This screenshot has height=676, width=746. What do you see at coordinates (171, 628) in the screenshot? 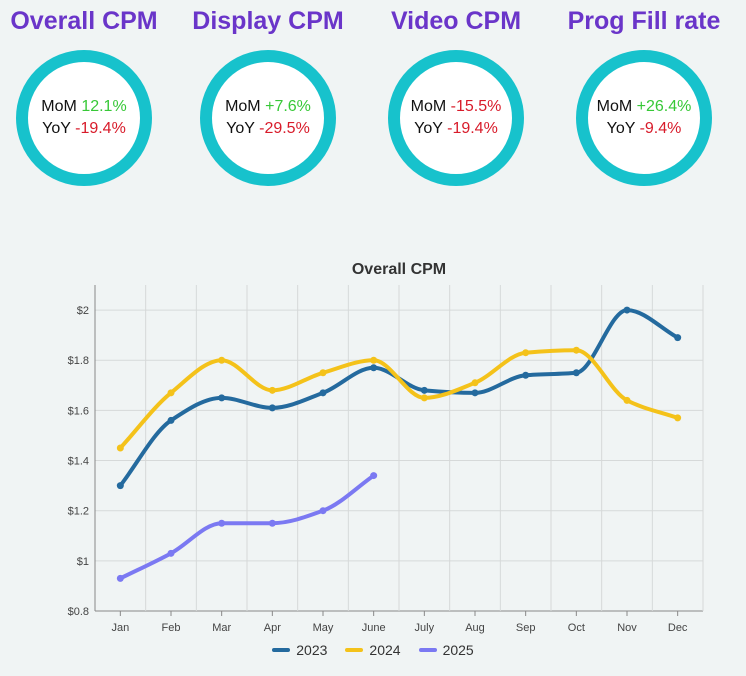
I see `x-tick-label: Feb` at bounding box center [171, 628].